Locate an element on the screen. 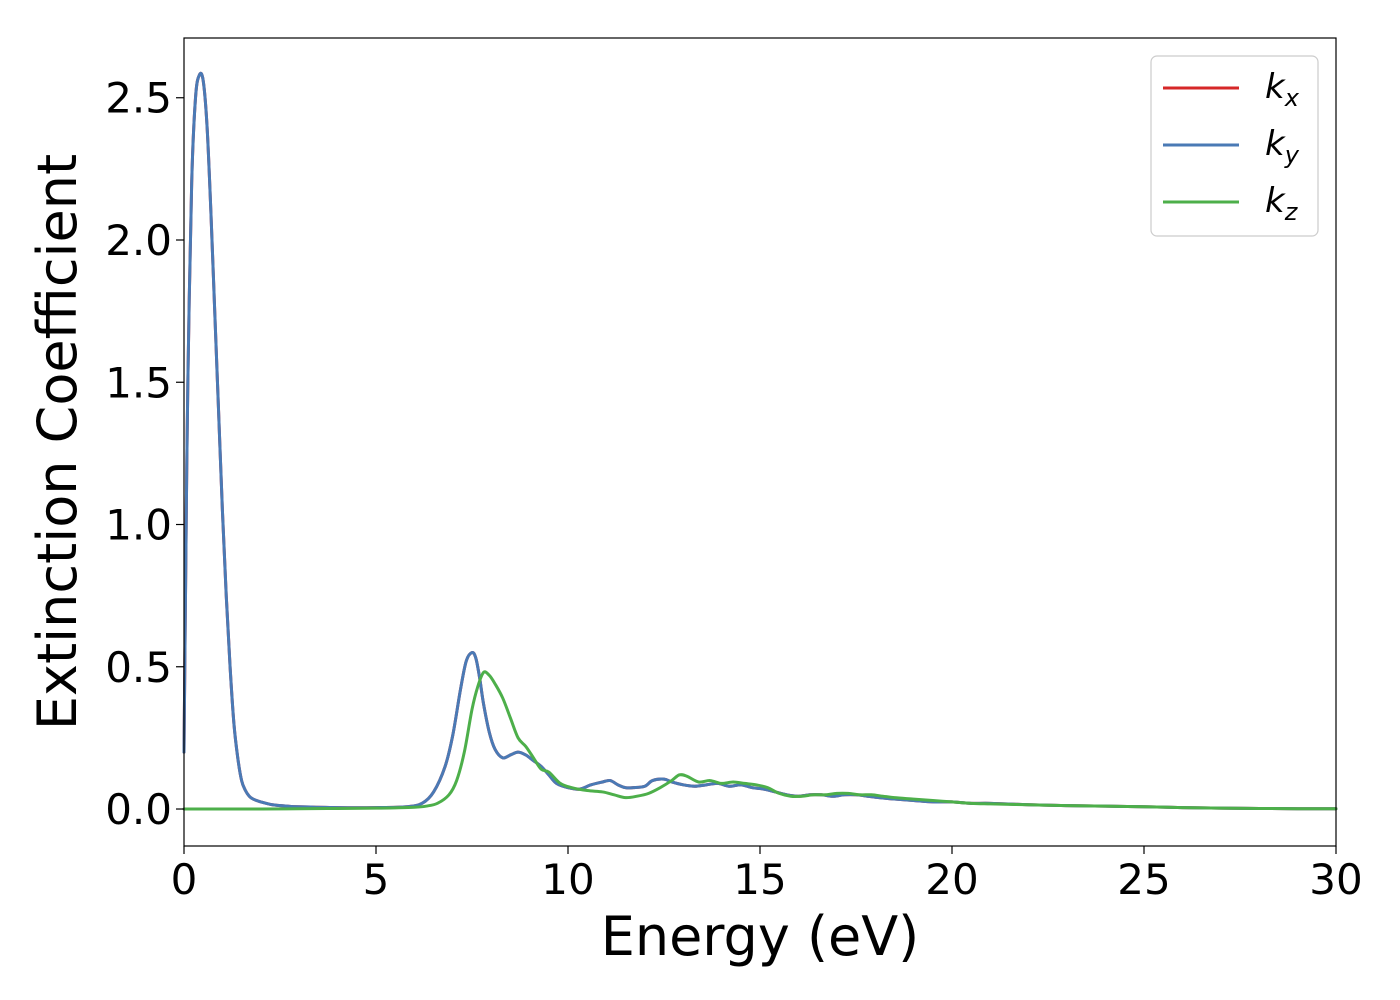 This screenshot has width=1400, height=1000. x-axis-ticks: 0 5 10 15 20 25 30 is located at coordinates (767, 875).